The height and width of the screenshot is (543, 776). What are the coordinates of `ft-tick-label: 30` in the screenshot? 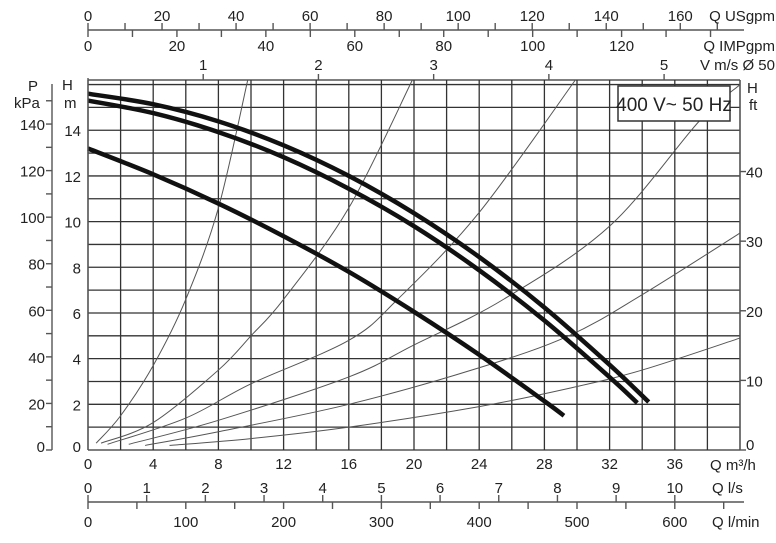 It's located at (754, 242).